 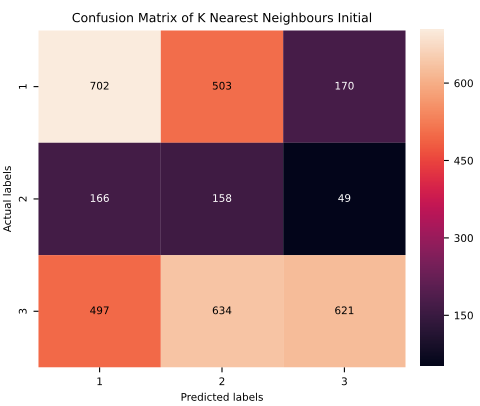 What do you see at coordinates (222, 18) in the screenshot?
I see `chart-title: Confusion Matrix of K Nearest Neighbours Initial` at bounding box center [222, 18].